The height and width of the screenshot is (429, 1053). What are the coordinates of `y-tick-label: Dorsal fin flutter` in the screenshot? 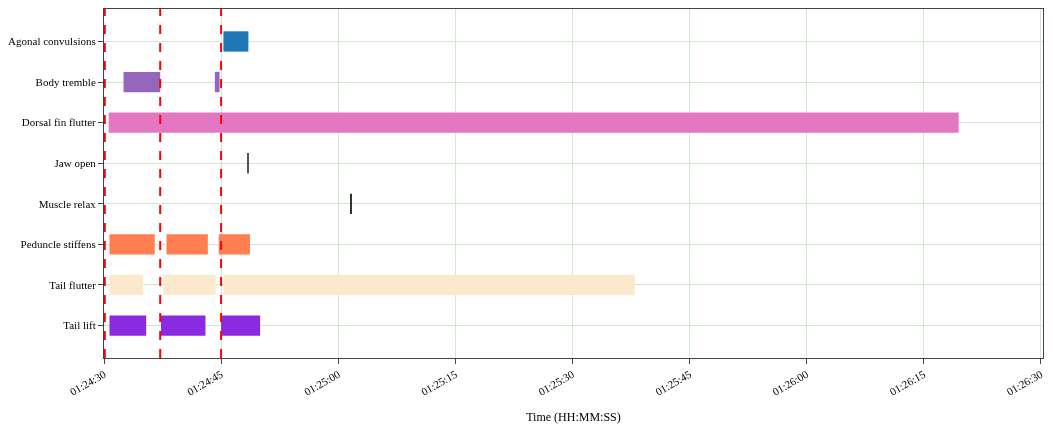 It's located at (59, 122).